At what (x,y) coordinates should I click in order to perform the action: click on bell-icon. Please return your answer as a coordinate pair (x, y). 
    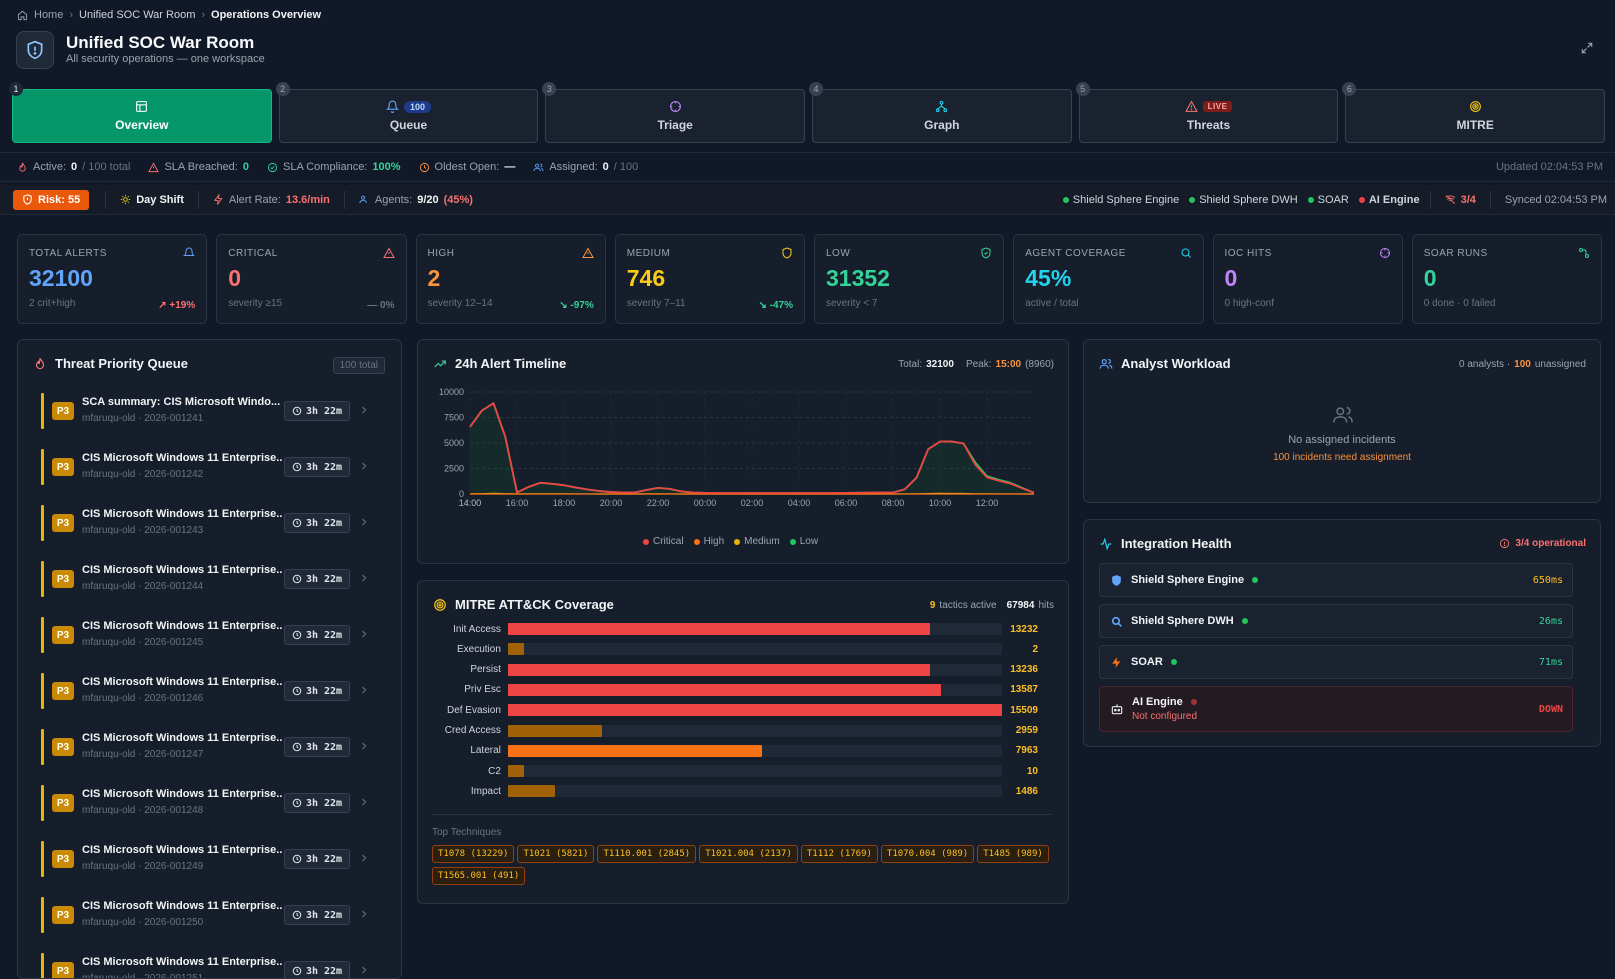
    Looking at the image, I should click on (189, 251).